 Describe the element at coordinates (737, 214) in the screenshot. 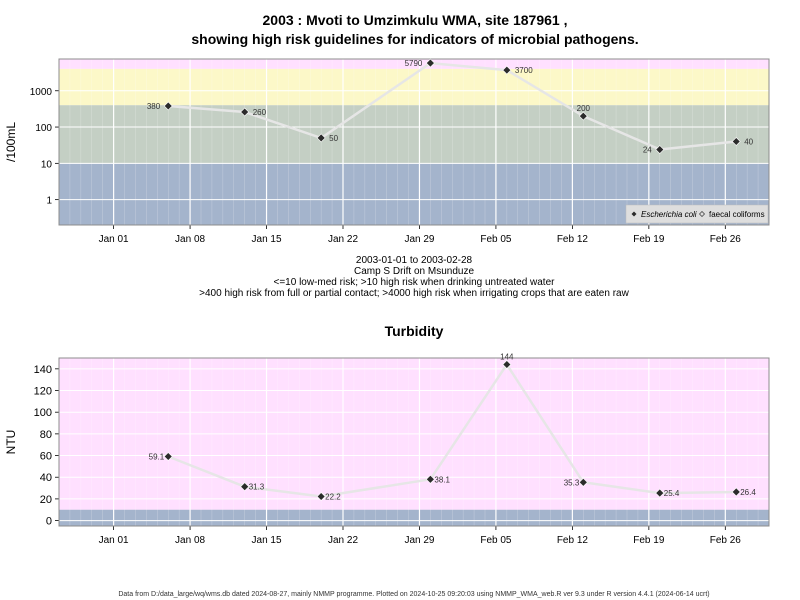

I see `legend-label-faecal: faecal coliforms` at that location.